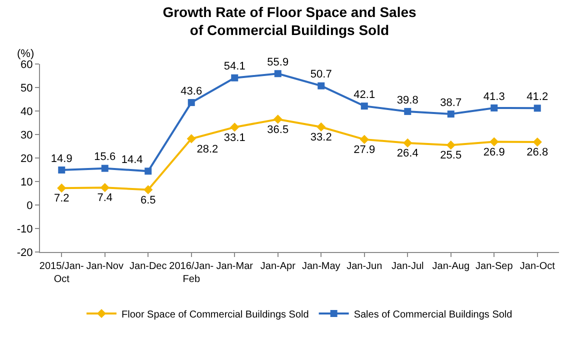  What do you see at coordinates (26, 182) in the screenshot?
I see `y-tick-label: 10` at bounding box center [26, 182].